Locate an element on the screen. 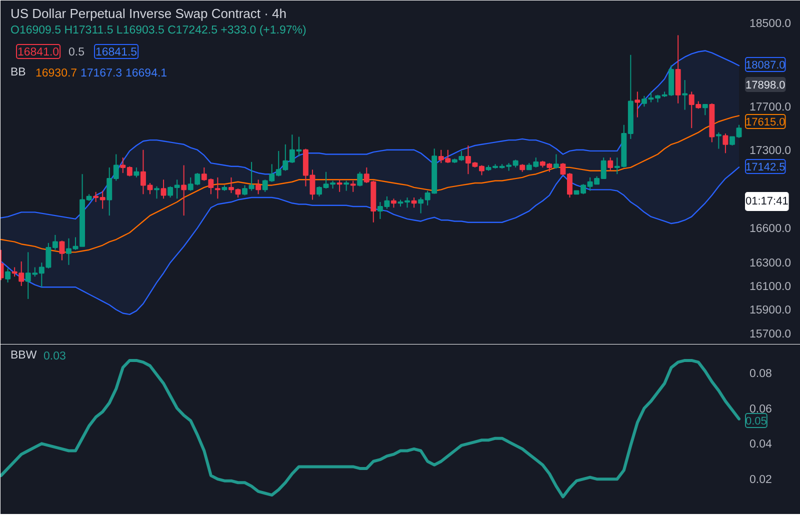 This screenshot has width=800, height=515. y-tick-label: 16300.0 is located at coordinates (771, 264).